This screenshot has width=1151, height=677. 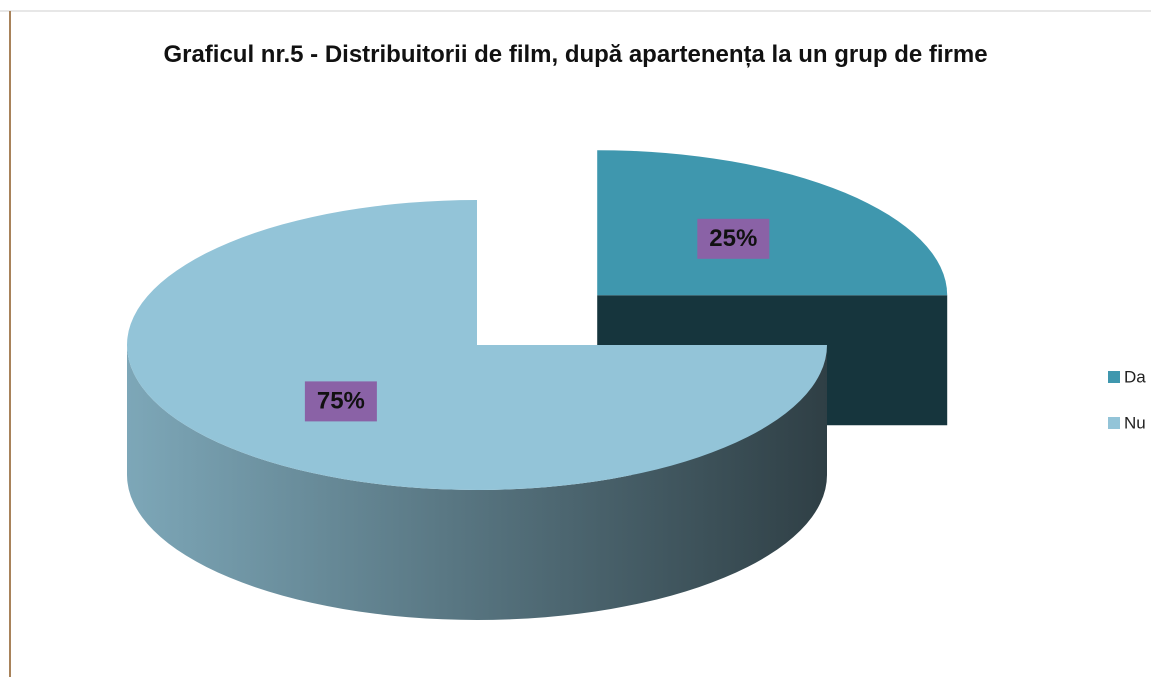 I want to click on value-label: 75%, so click(x=341, y=401).